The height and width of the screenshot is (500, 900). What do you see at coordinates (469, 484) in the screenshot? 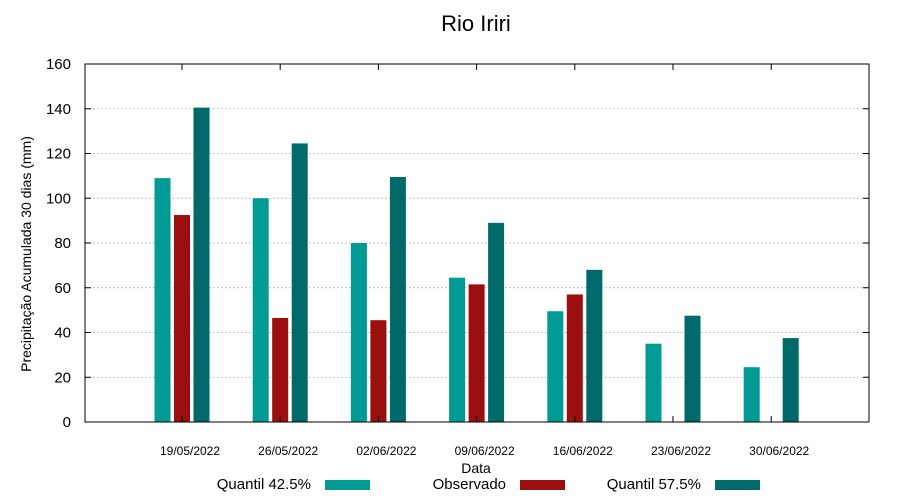
I see `legend-label-1: Observado` at bounding box center [469, 484].